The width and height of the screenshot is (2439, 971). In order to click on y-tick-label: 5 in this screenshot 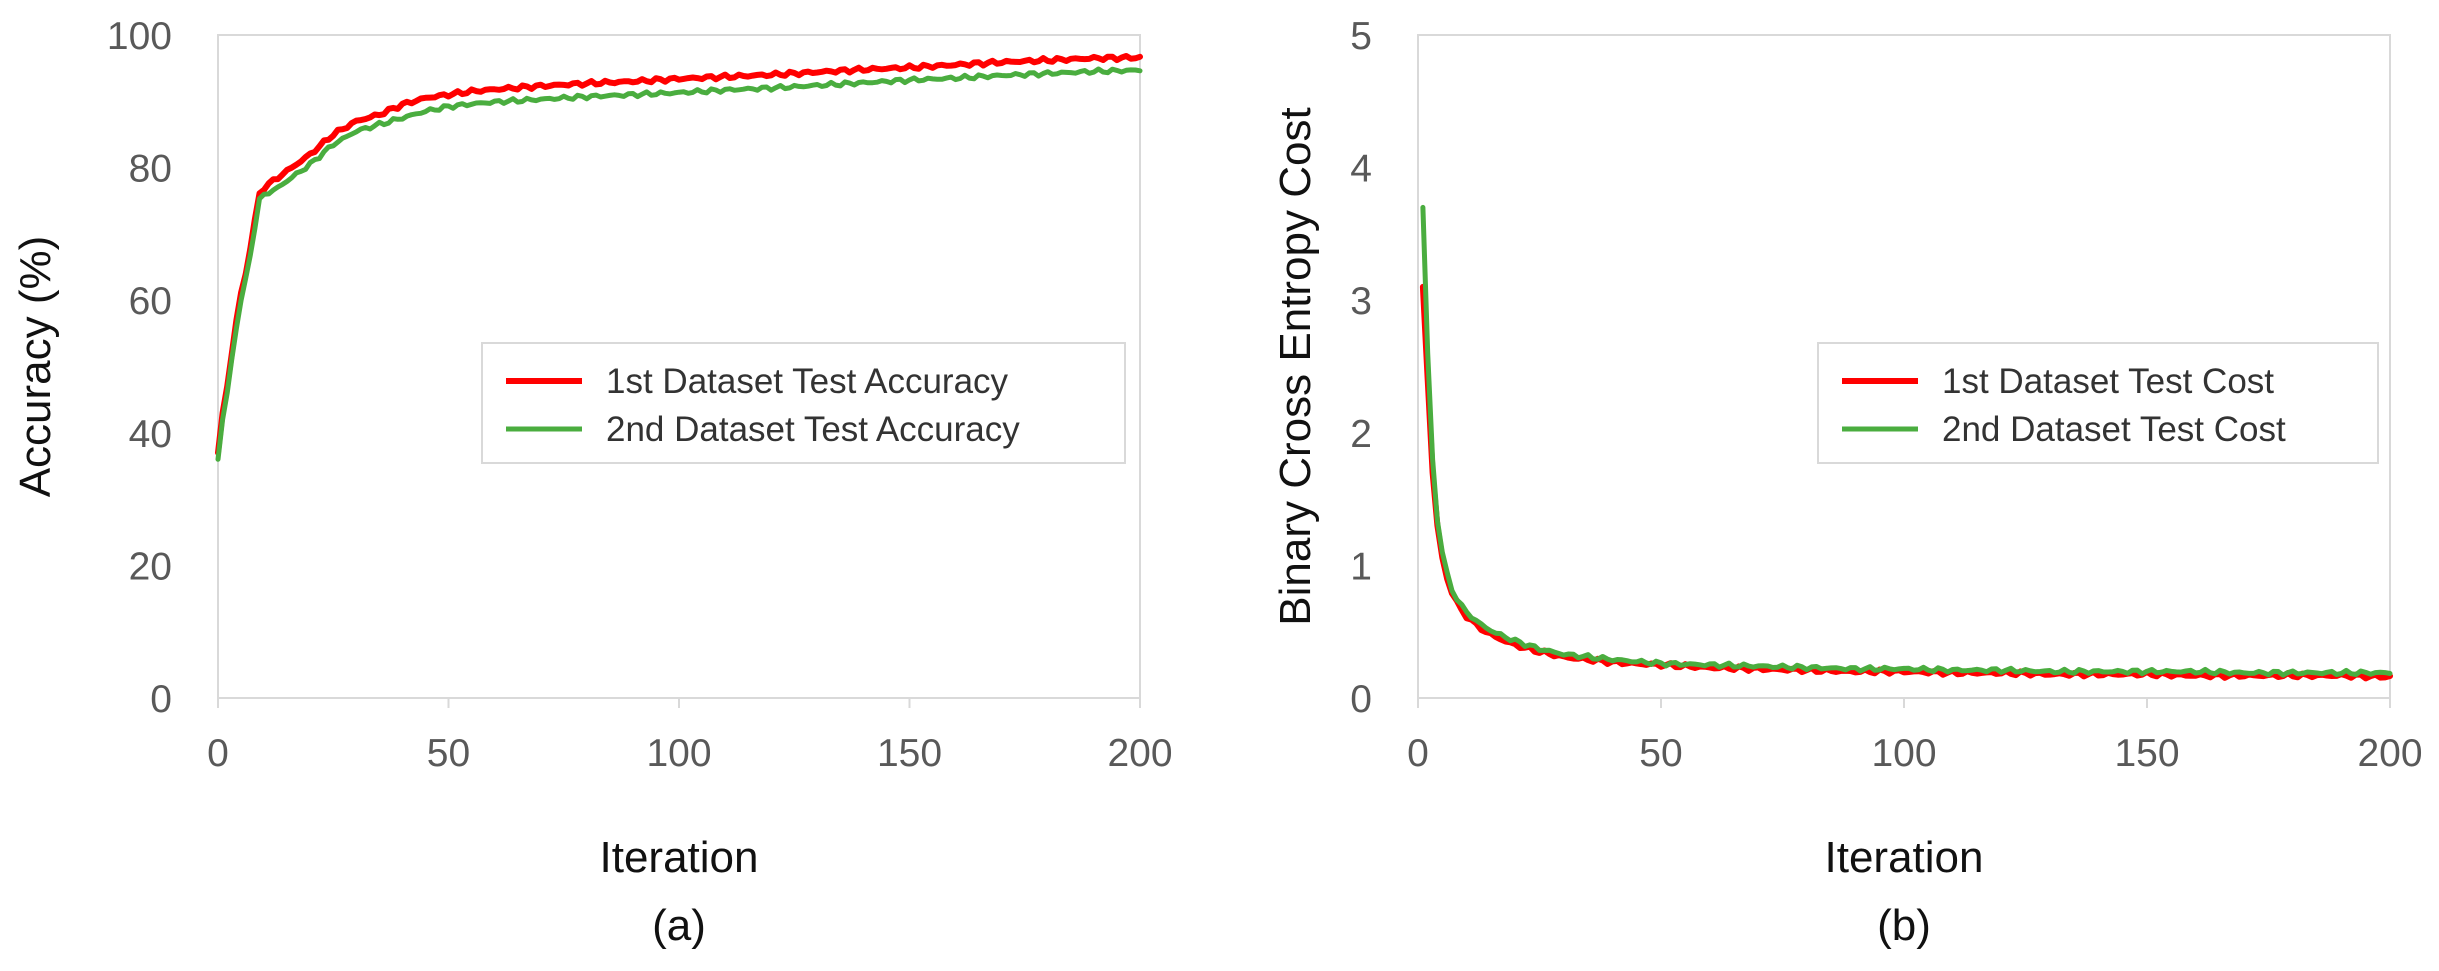, I will do `click(1361, 36)`.